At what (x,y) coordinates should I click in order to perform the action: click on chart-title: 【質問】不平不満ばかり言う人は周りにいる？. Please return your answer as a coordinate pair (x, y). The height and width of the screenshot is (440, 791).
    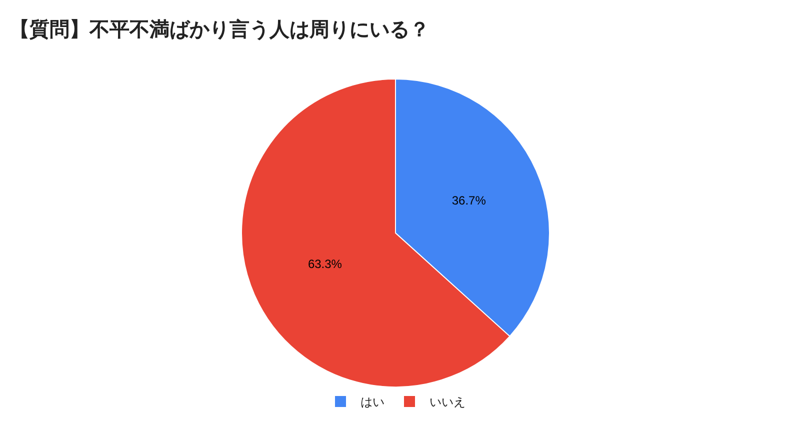
    Looking at the image, I should click on (219, 29).